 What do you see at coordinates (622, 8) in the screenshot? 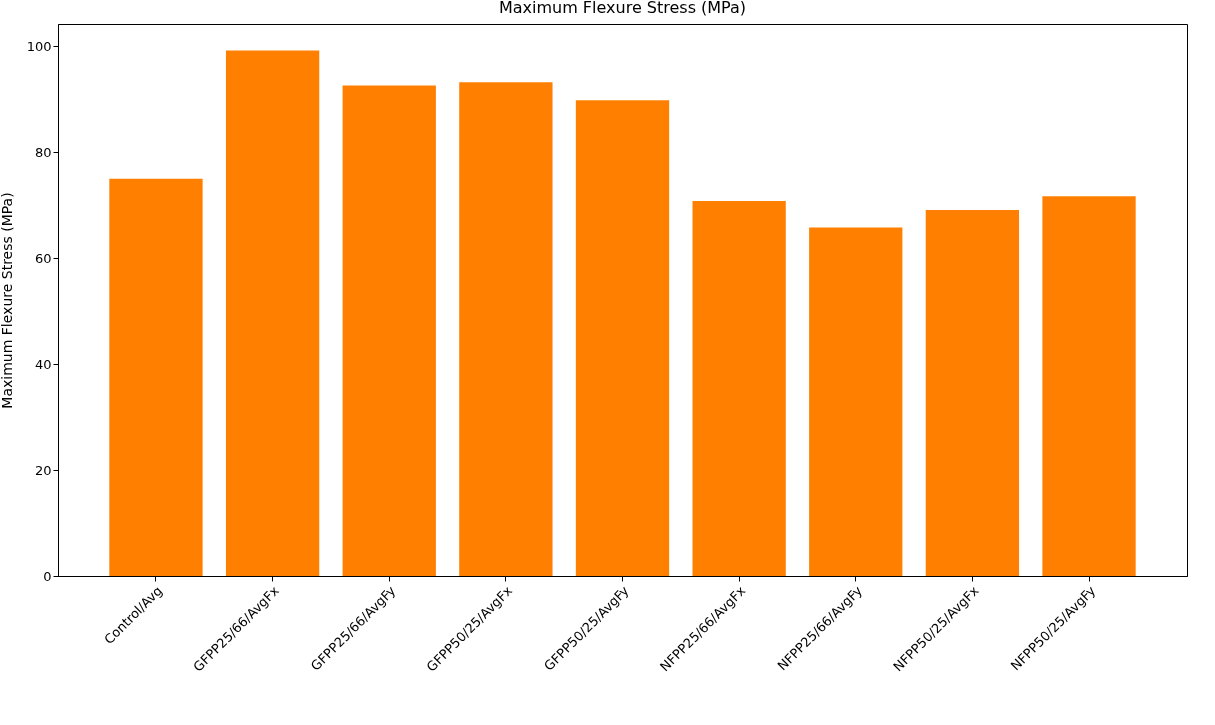
I see `chart-title: Maximum Flexure Stress (MPa)` at bounding box center [622, 8].